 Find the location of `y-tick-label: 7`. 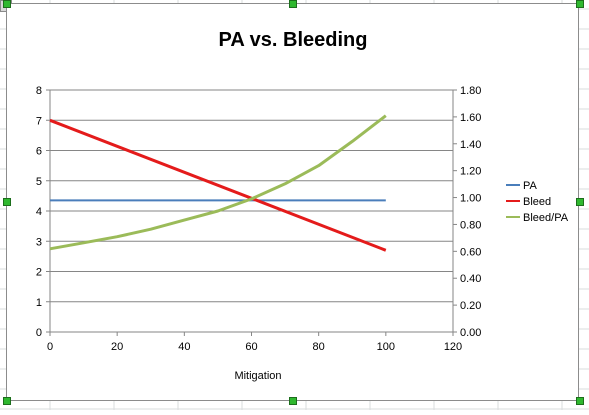

y-tick-label: 7 is located at coordinates (39, 121).